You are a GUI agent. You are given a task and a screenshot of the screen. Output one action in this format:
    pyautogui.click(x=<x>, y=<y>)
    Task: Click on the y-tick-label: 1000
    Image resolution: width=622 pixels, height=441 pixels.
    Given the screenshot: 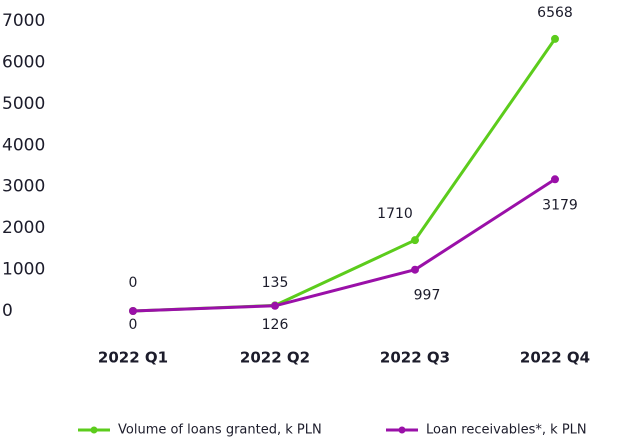 What is the action you would take?
    pyautogui.click(x=23, y=270)
    